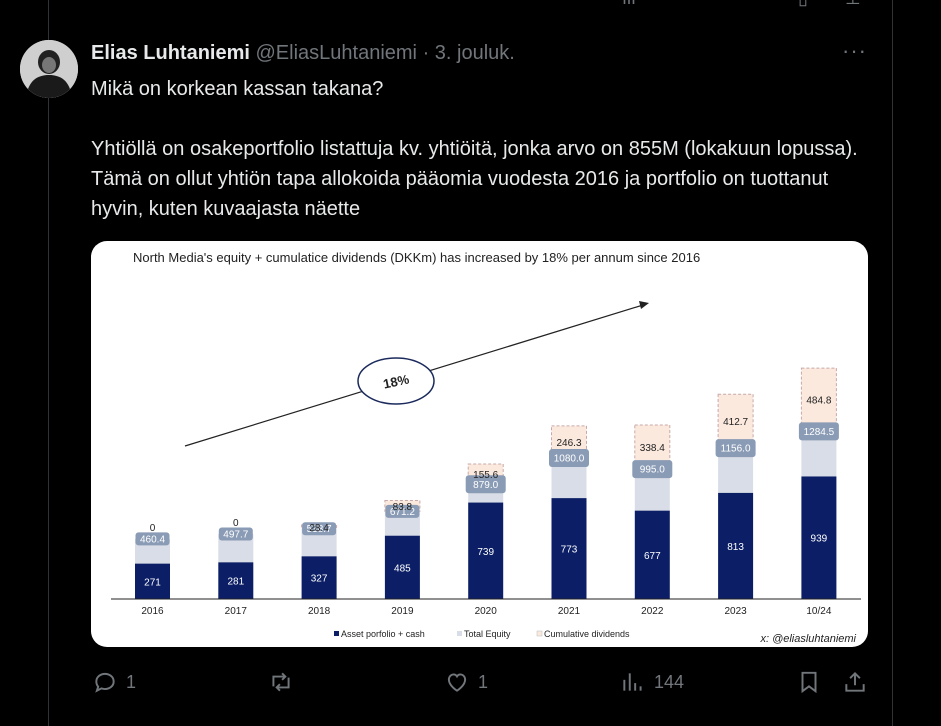  Describe the element at coordinates (803, 4) in the screenshot. I see `prev-bookmark-icon: ▯` at that location.